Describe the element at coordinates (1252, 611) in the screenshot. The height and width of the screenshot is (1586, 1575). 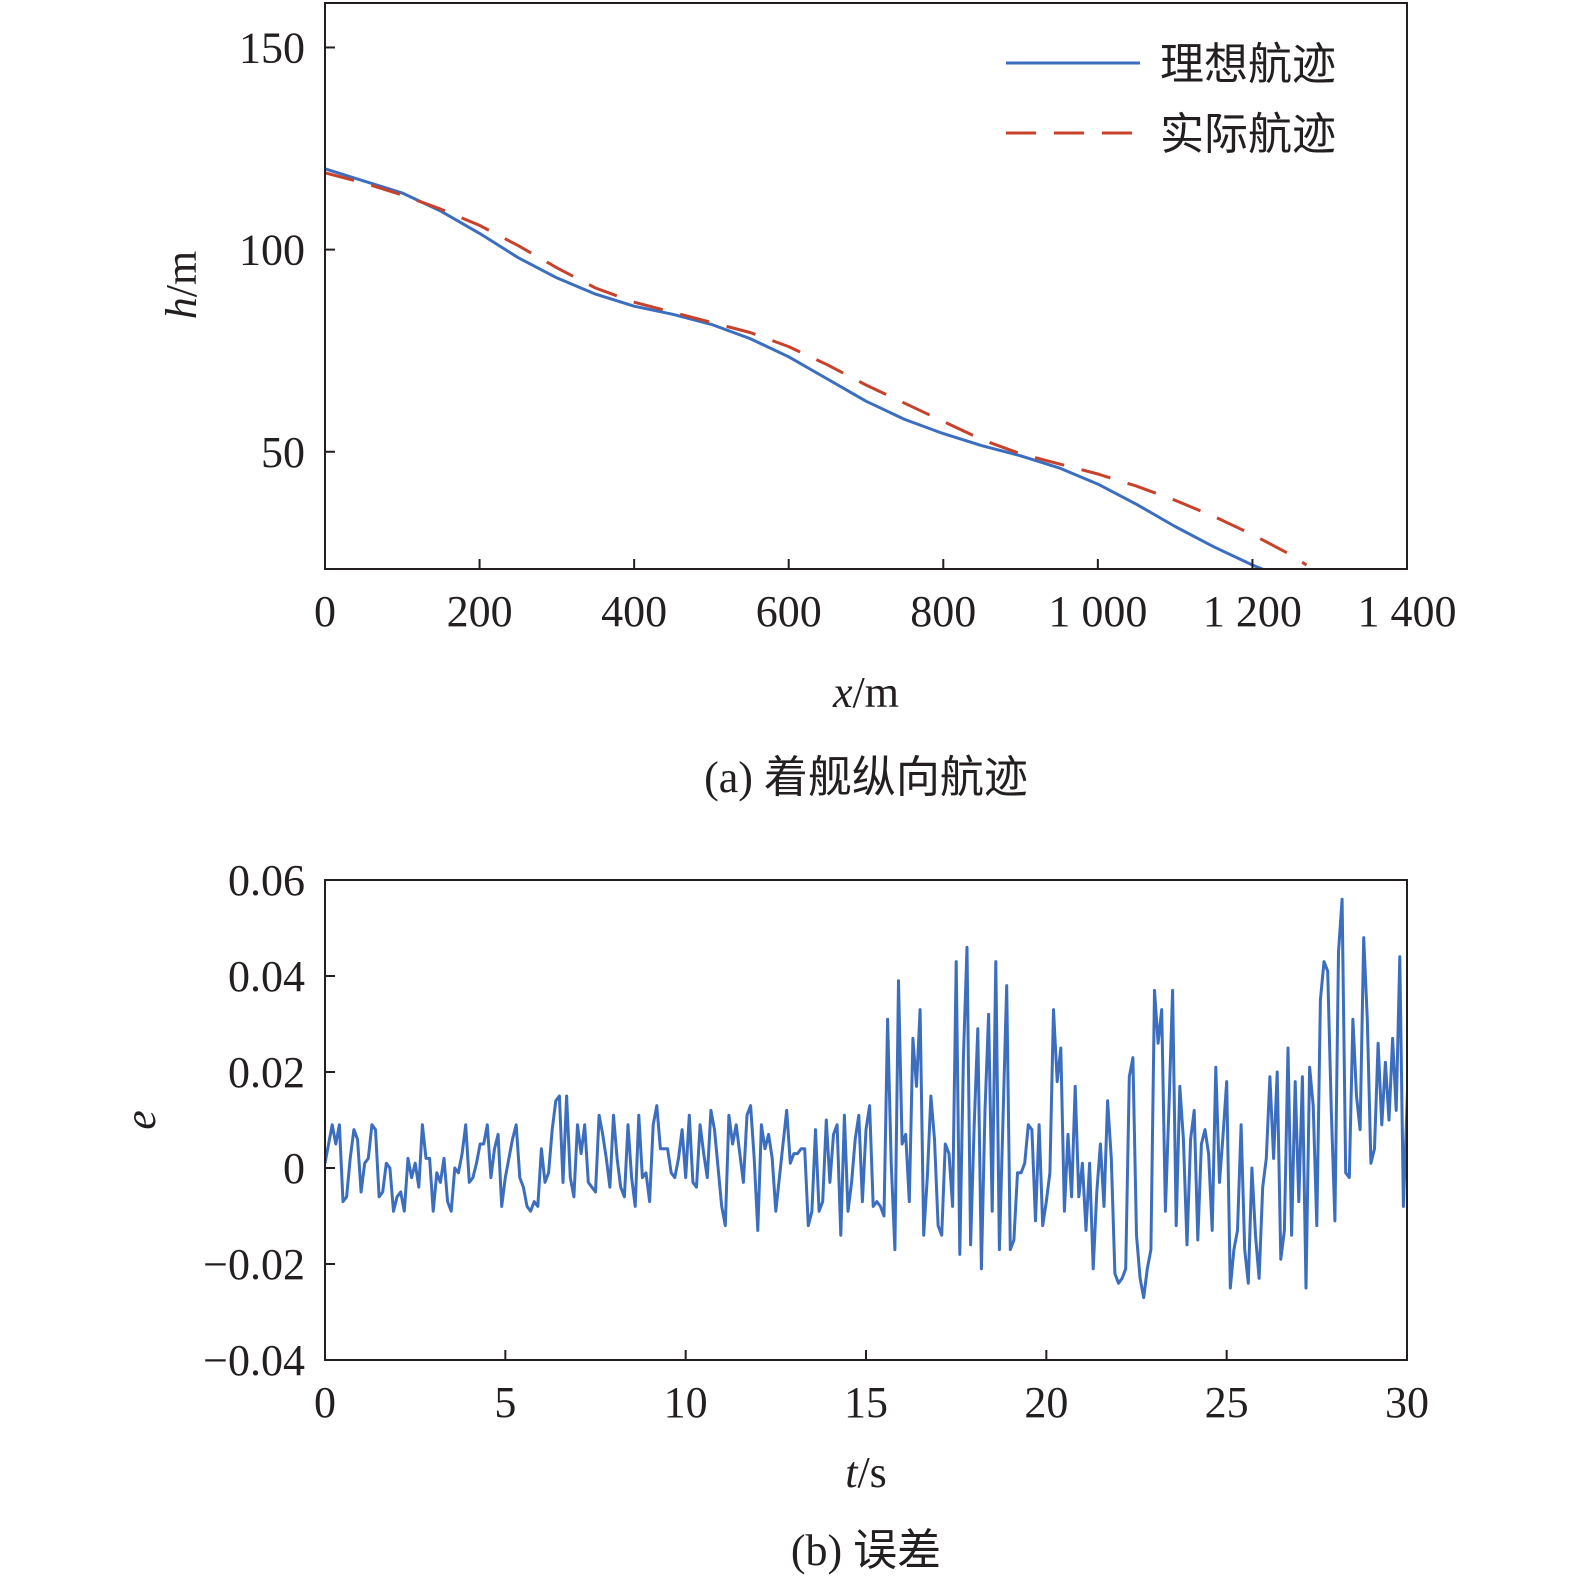
I see `panel-a-x-tick-label: 1 200` at that location.